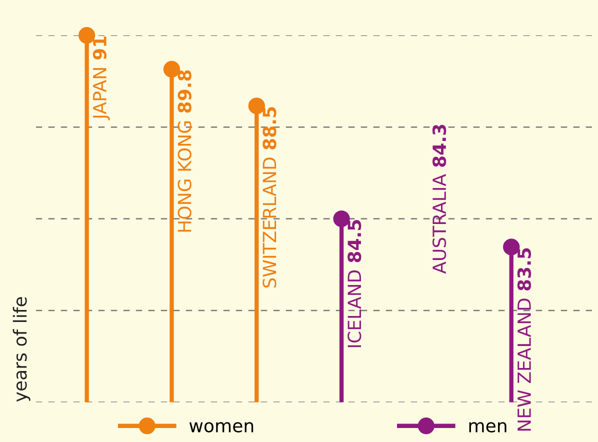 This screenshot has width=598, height=442. Describe the element at coordinates (221, 427) in the screenshot. I see `legend-label: women` at that location.